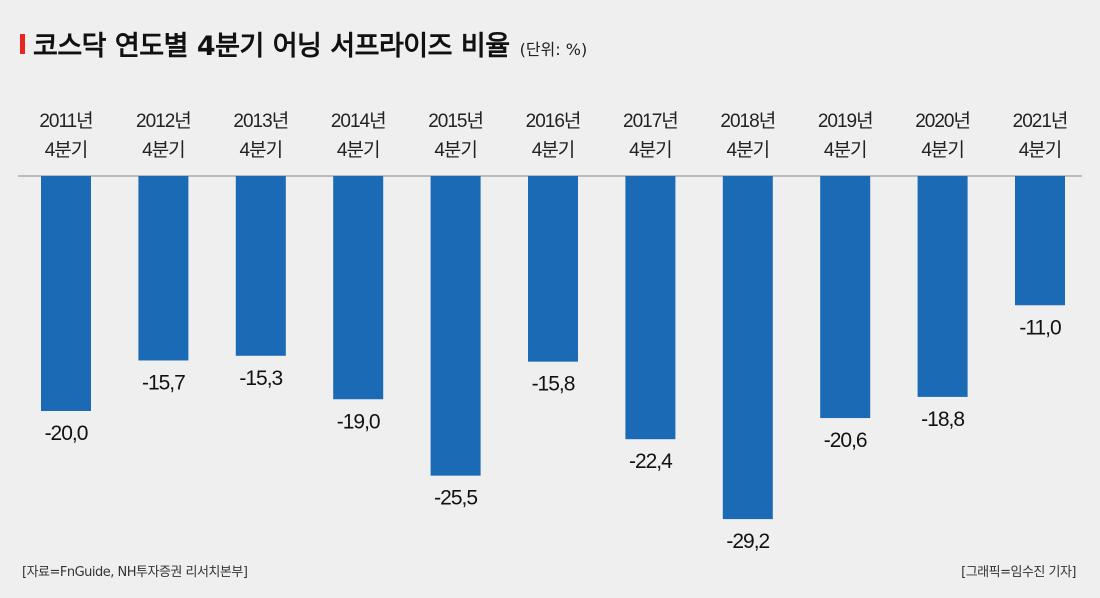 The height and width of the screenshot is (598, 1100). What do you see at coordinates (260, 121) in the screenshot?
I see `category-label: 2013년` at bounding box center [260, 121].